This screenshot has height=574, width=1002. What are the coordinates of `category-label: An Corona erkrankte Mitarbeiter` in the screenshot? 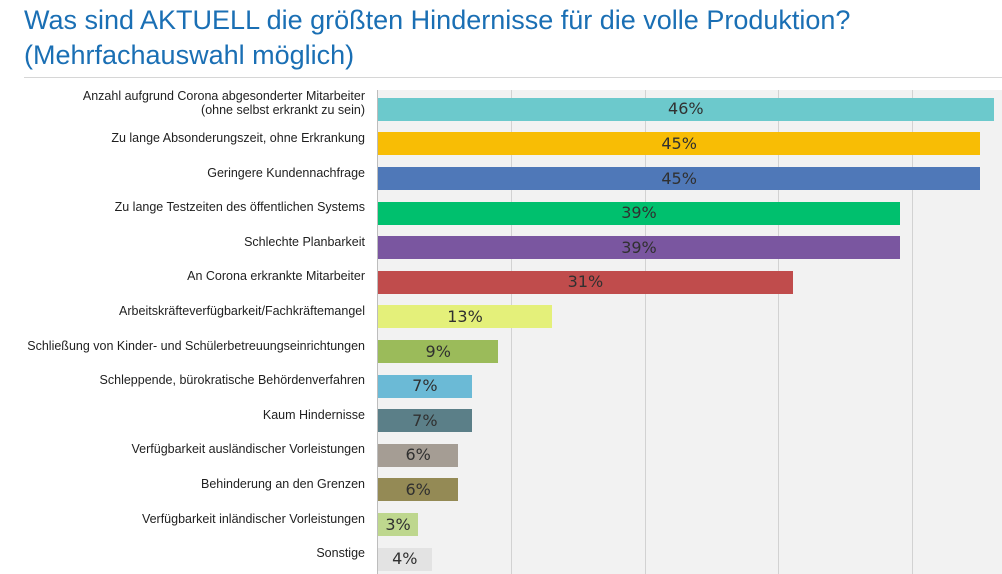 It's located at (276, 276).